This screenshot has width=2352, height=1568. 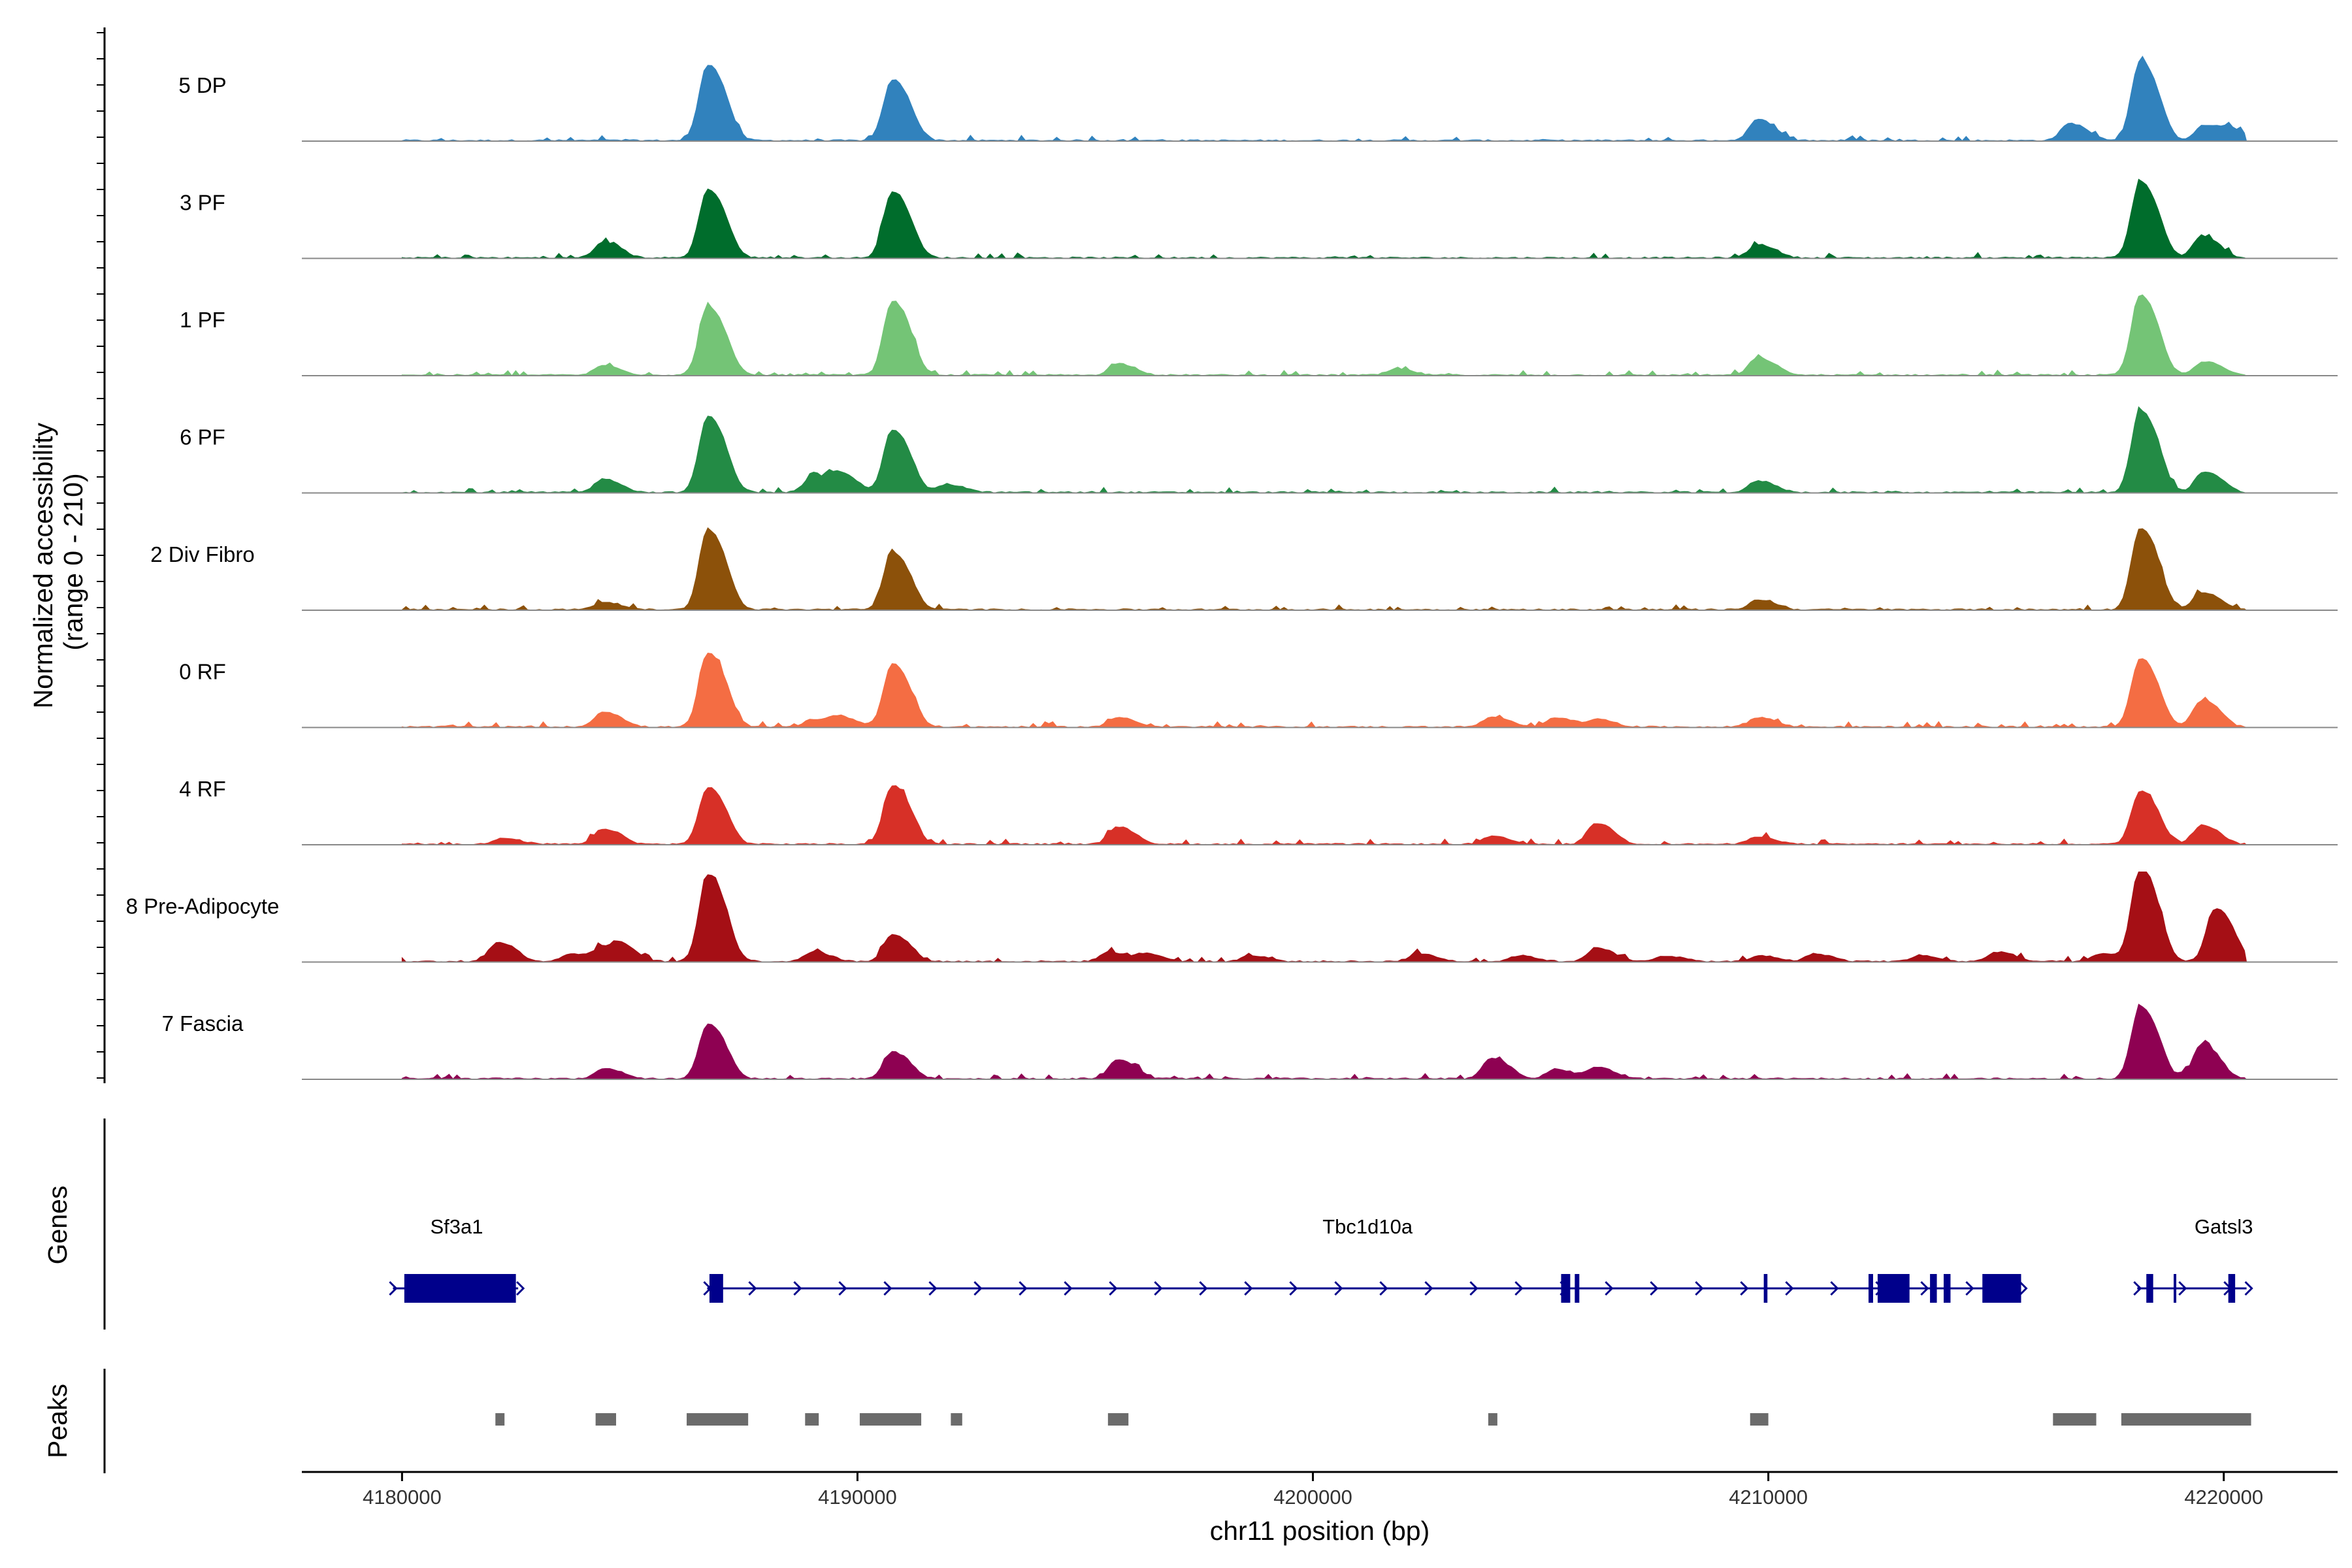 I want to click on coverage-track: 0 RF, so click(x=1258, y=690).